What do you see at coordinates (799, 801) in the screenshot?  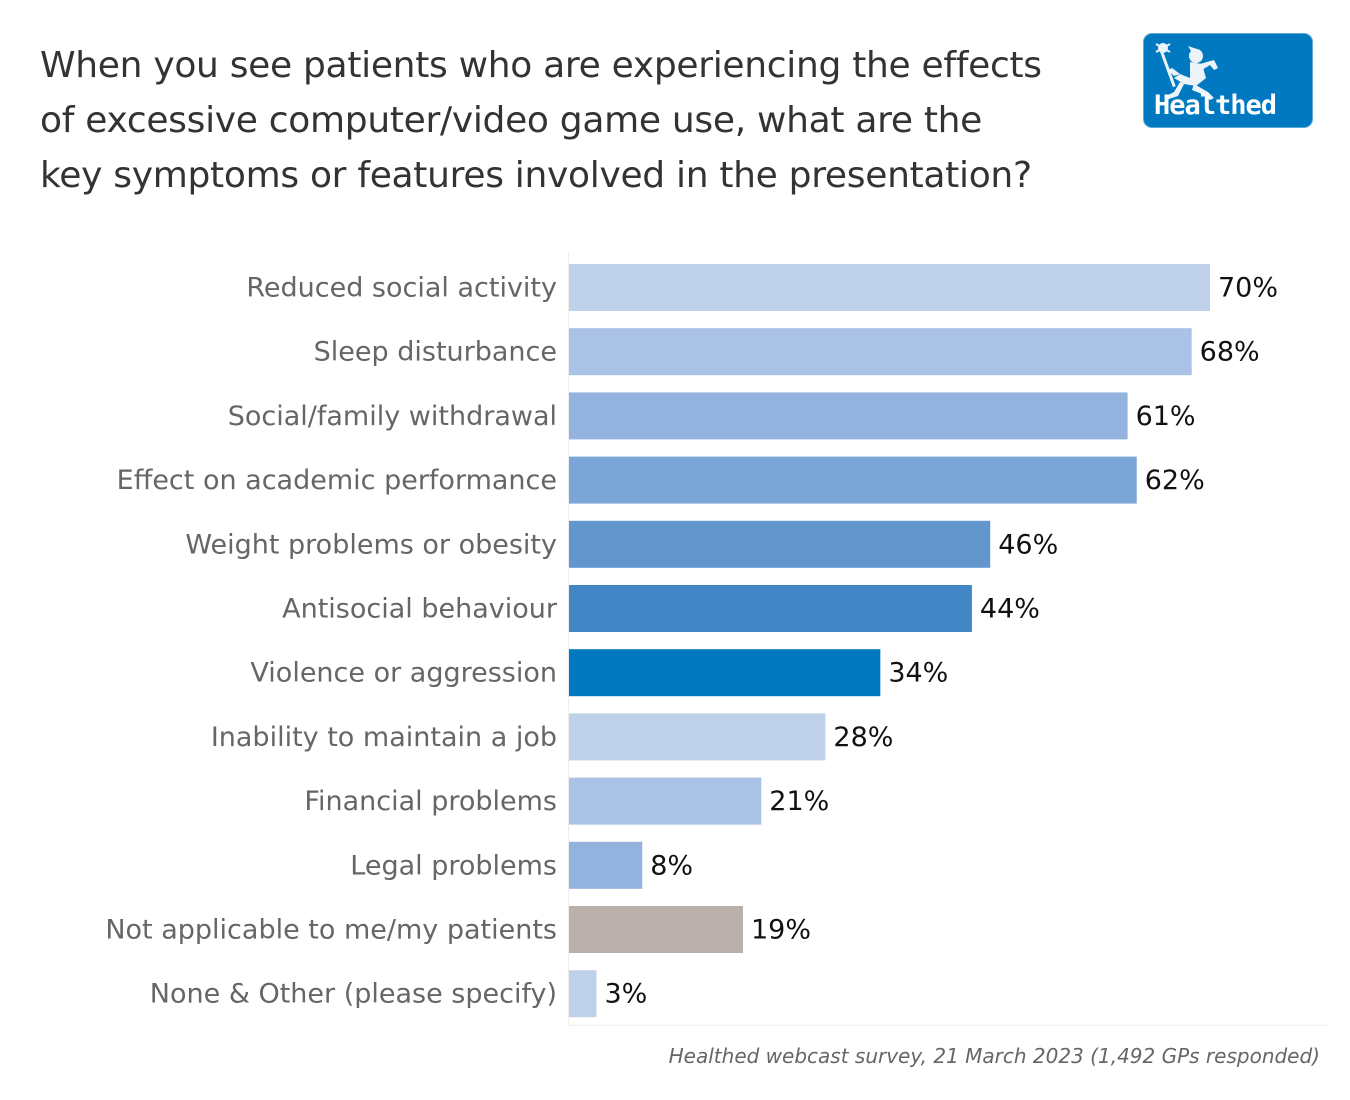 I see `value-label: 21%` at bounding box center [799, 801].